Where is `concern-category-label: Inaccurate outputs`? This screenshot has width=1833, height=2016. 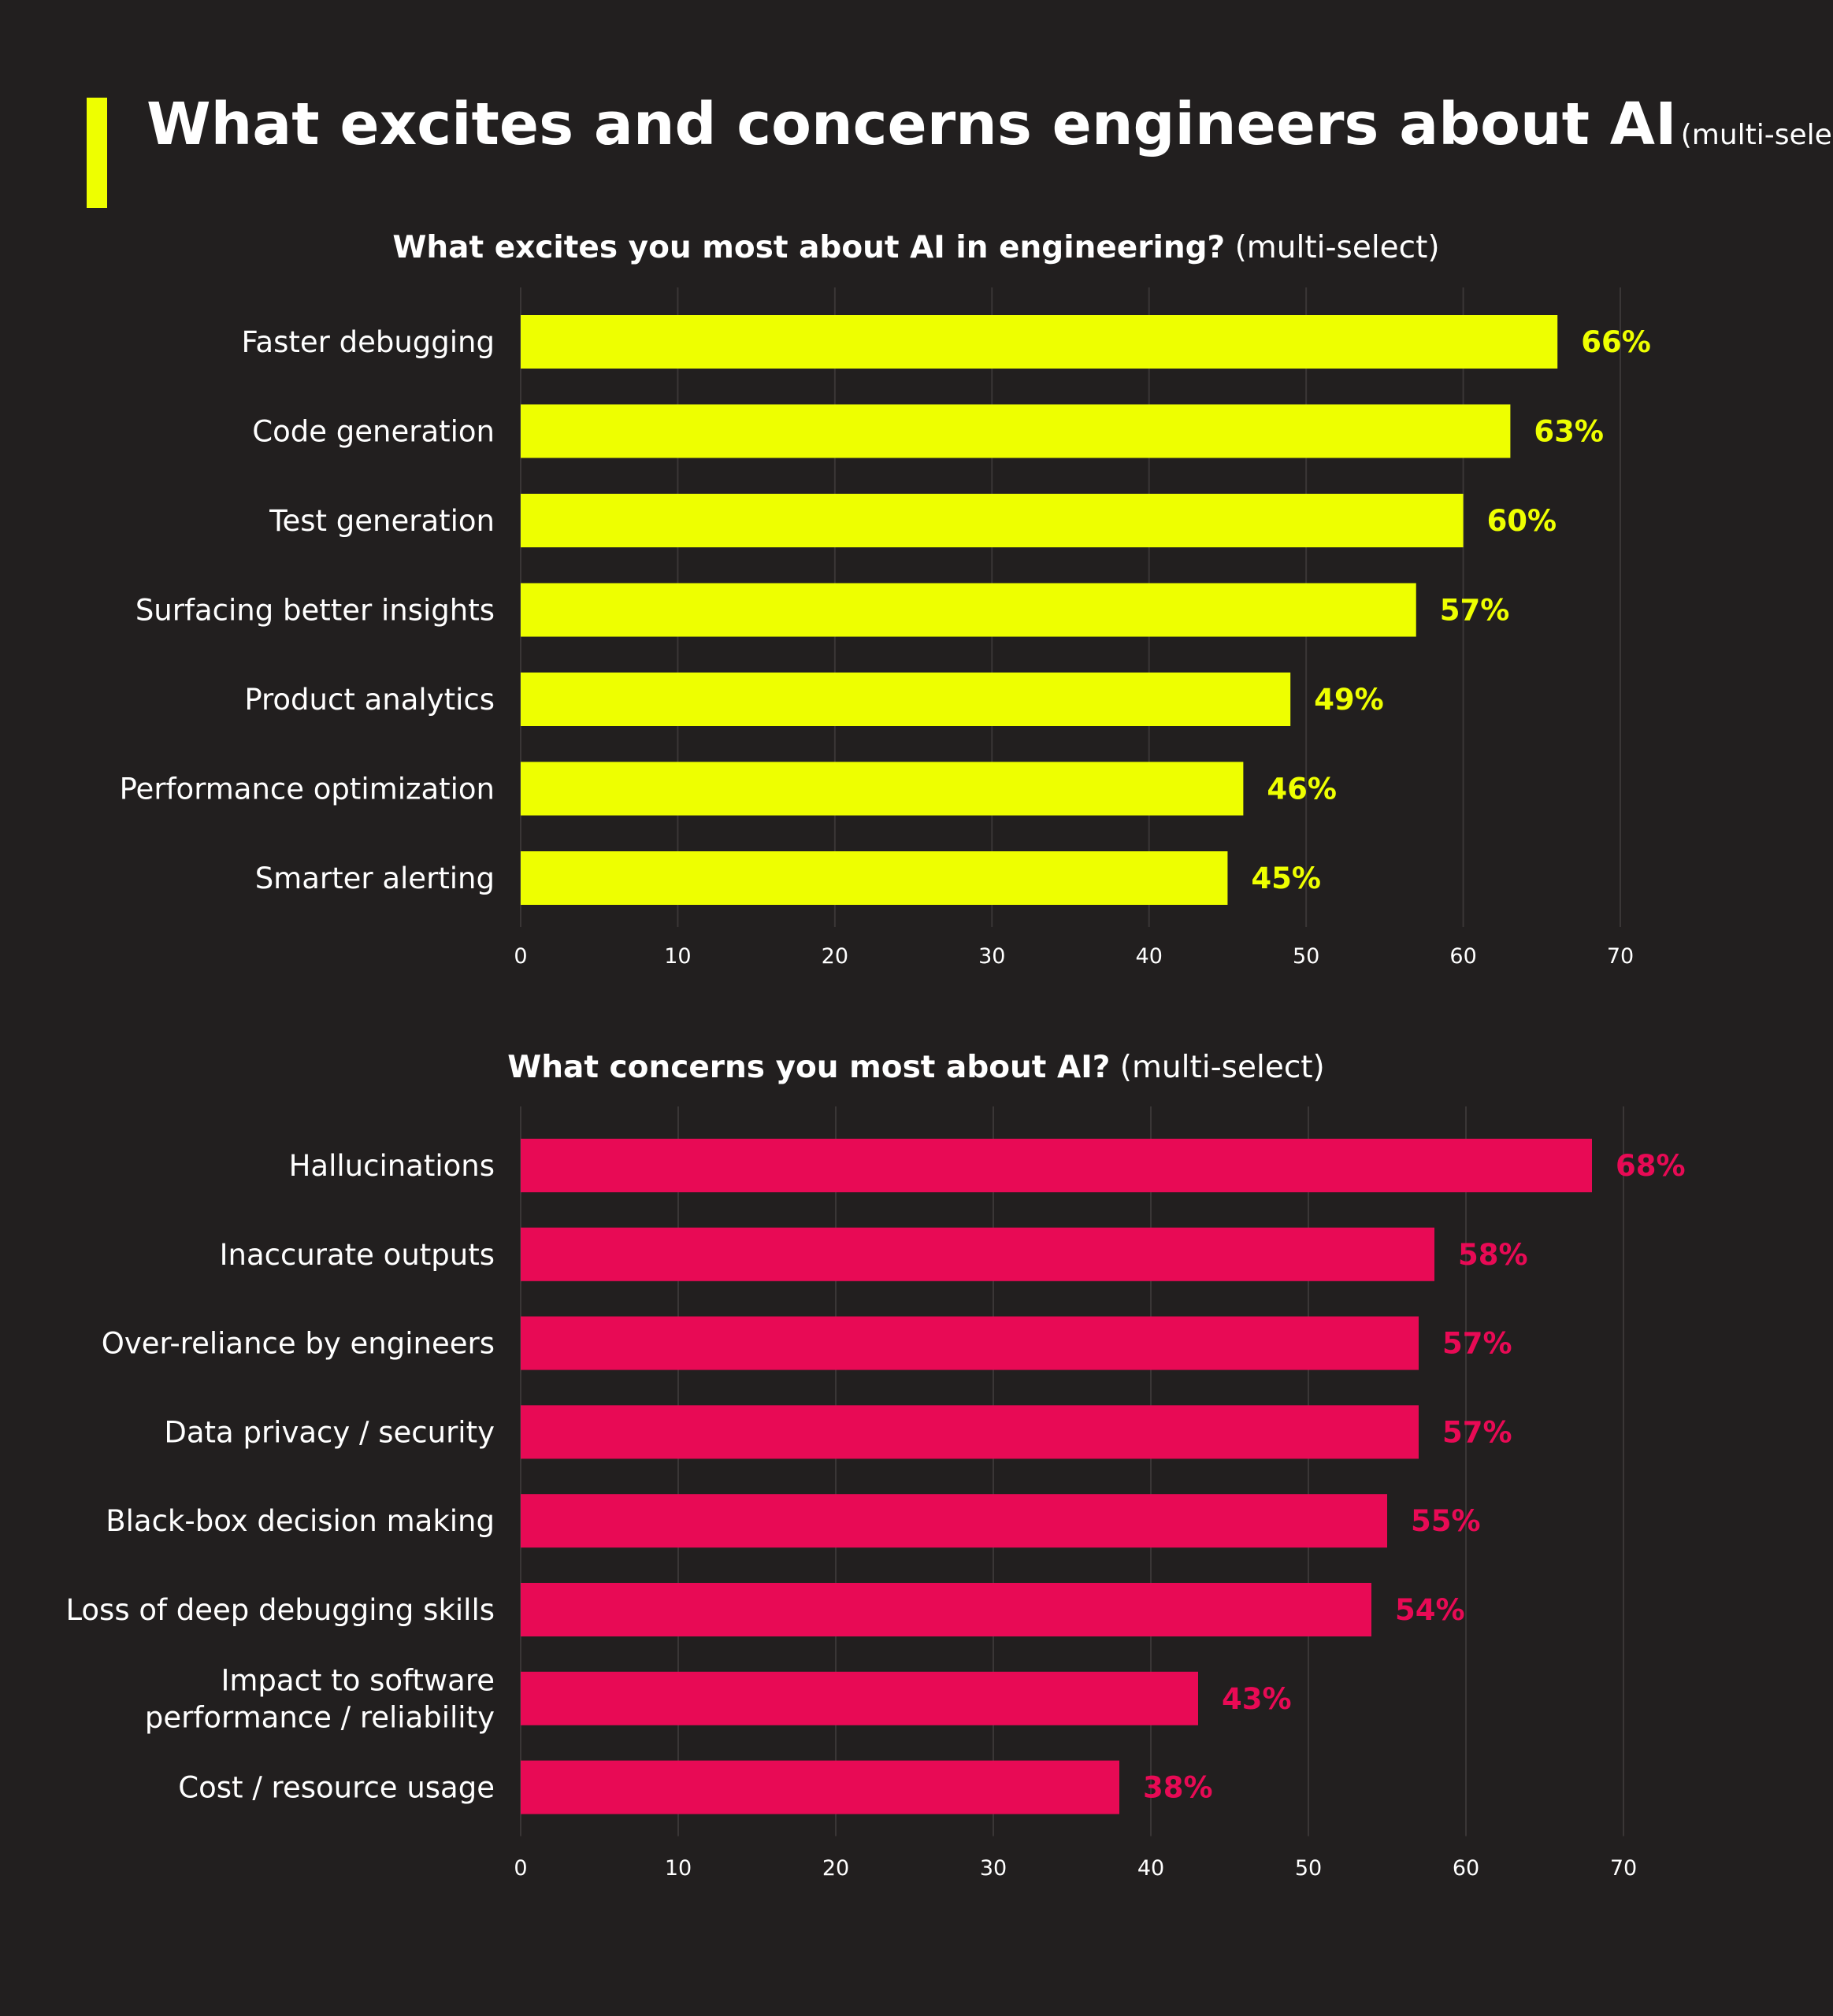
concern-category-label: Inaccurate outputs is located at coordinates (357, 1255).